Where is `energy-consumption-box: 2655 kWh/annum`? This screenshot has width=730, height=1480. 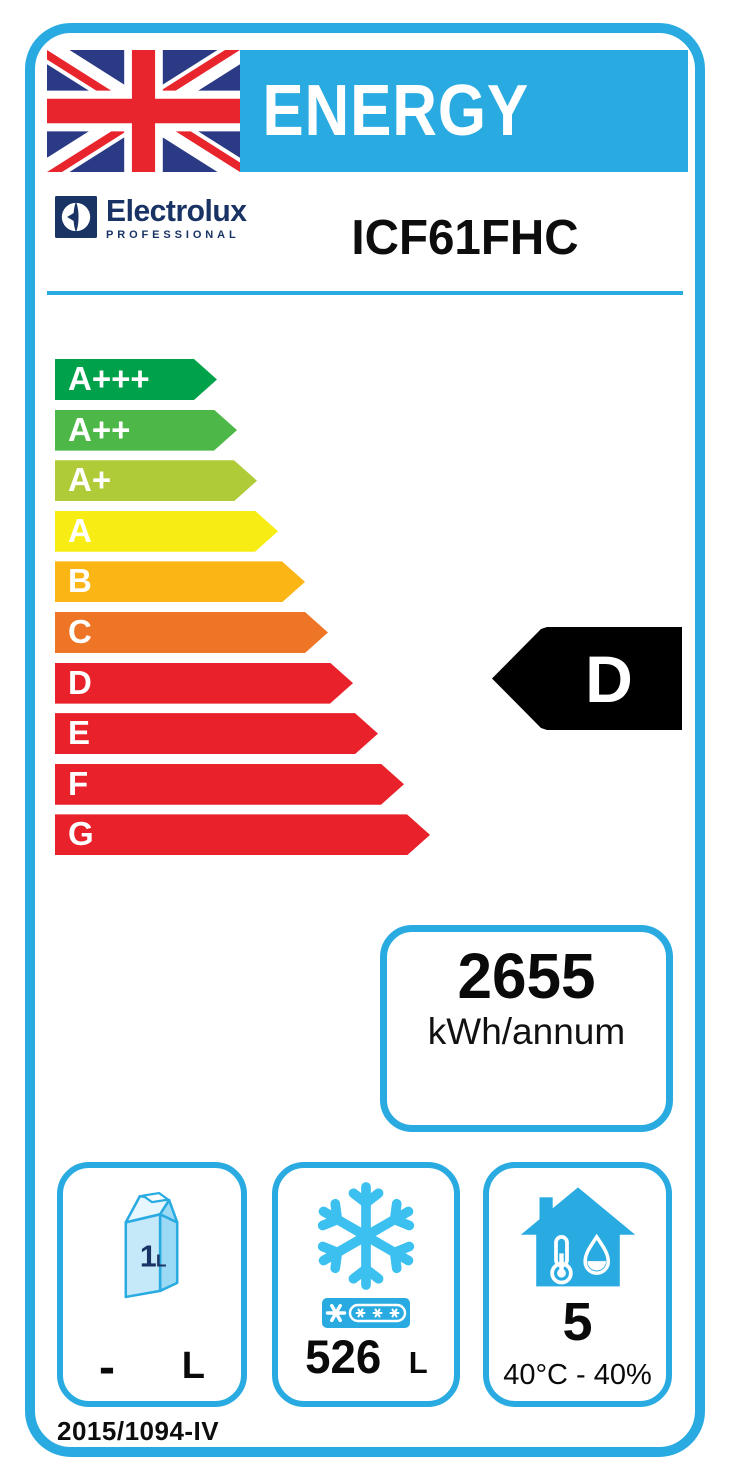
energy-consumption-box: 2655 kWh/annum is located at coordinates (526, 1028).